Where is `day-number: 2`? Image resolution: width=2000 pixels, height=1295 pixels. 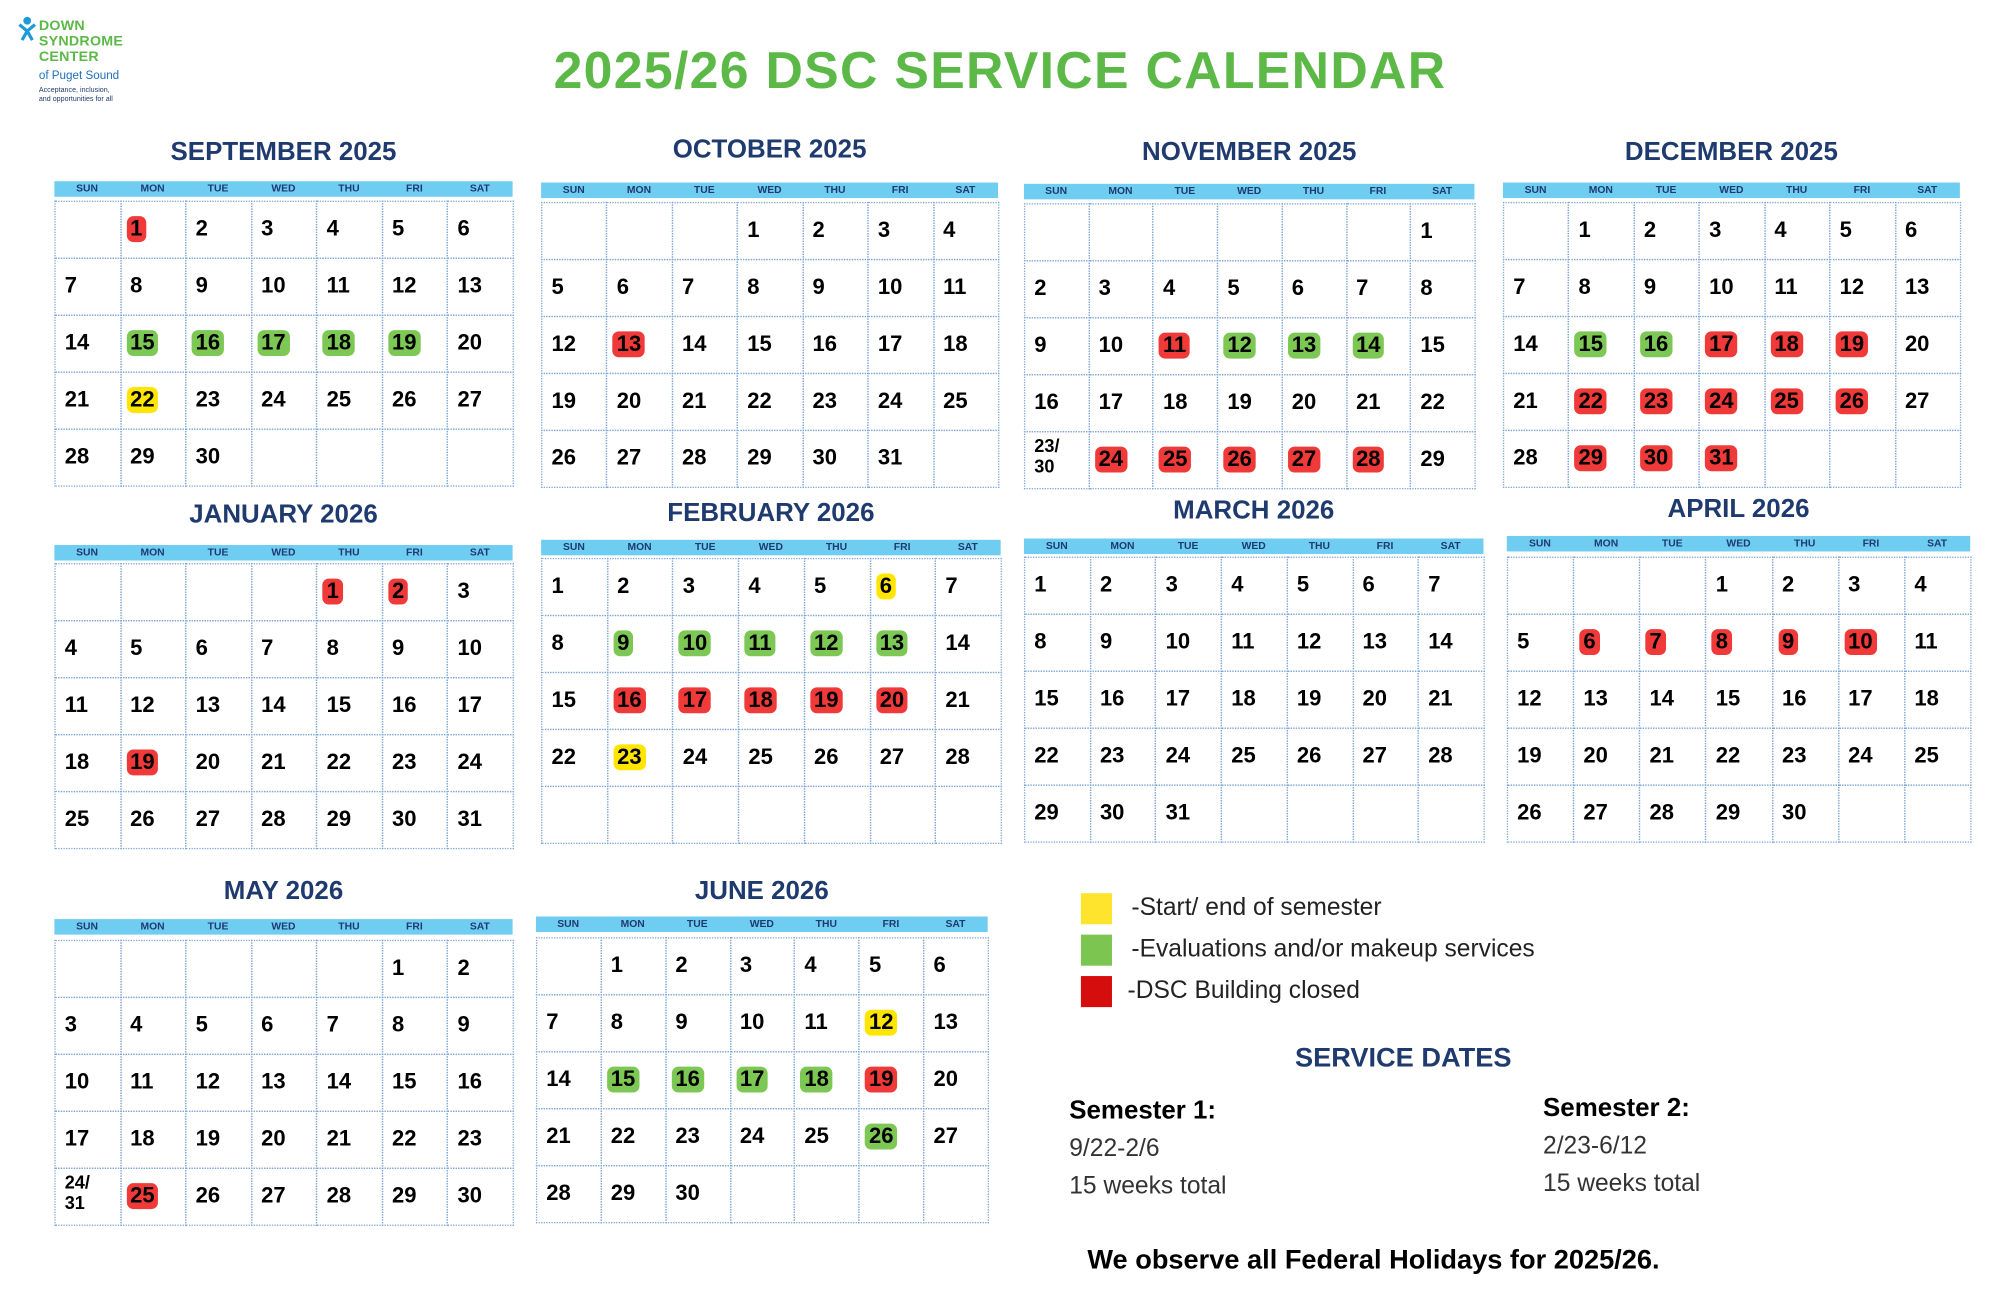
day-number: 2 is located at coordinates (623, 586).